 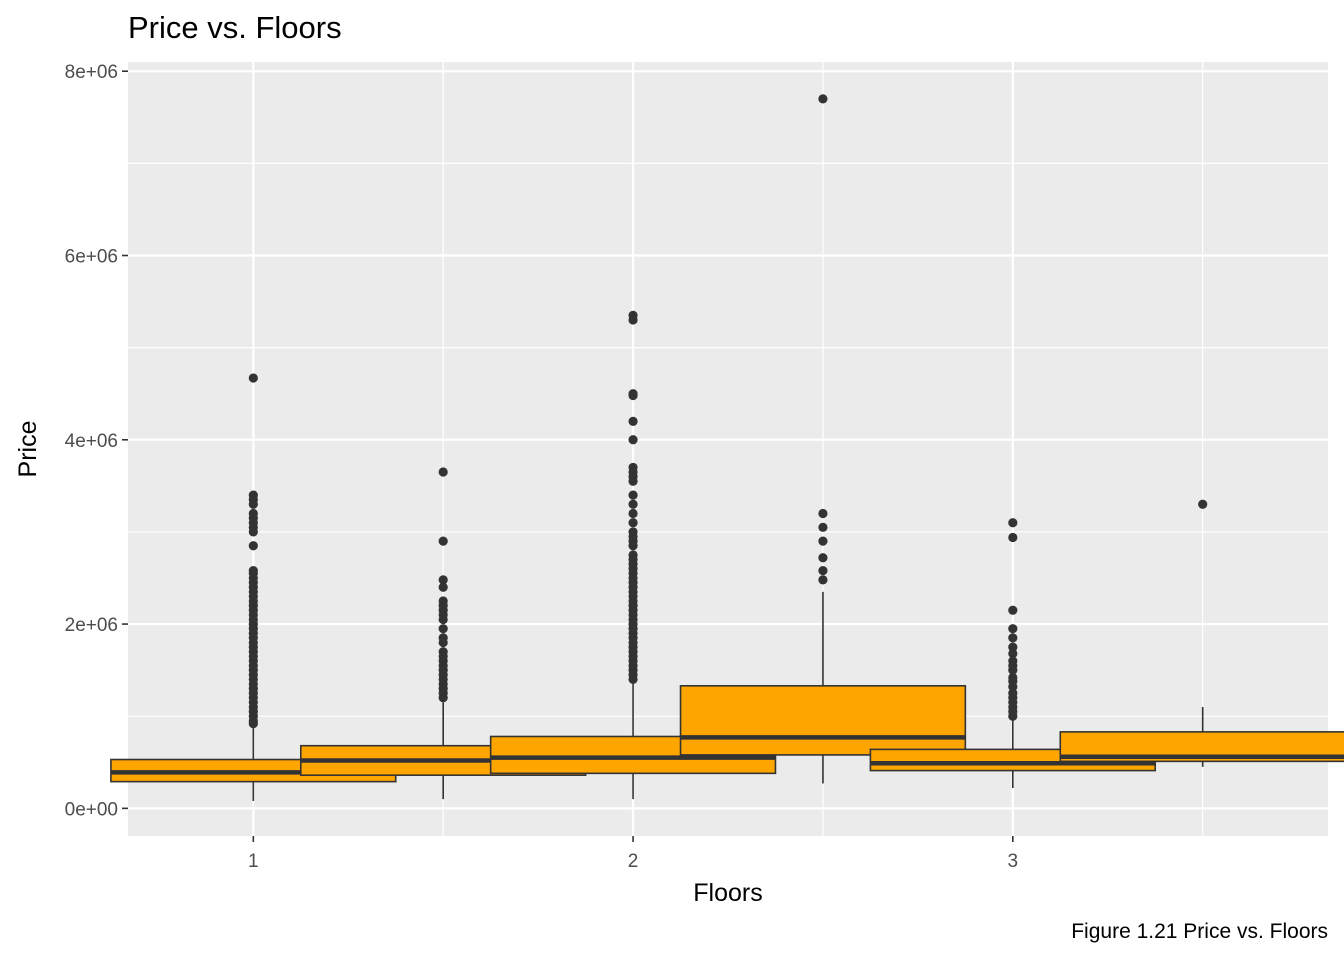 I want to click on x-axis-title: Floors, so click(x=727, y=893).